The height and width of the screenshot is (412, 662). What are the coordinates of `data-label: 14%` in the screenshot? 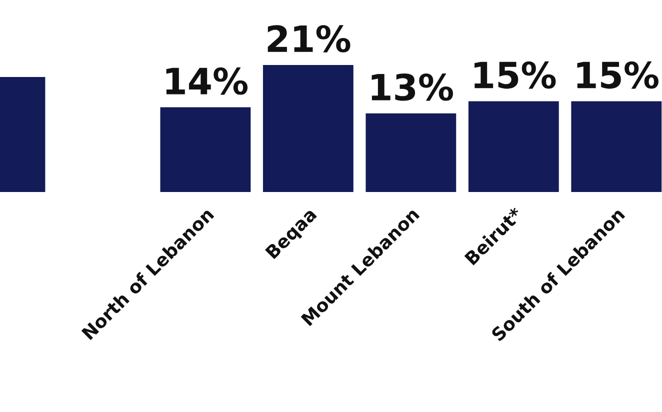 It's located at (207, 81).